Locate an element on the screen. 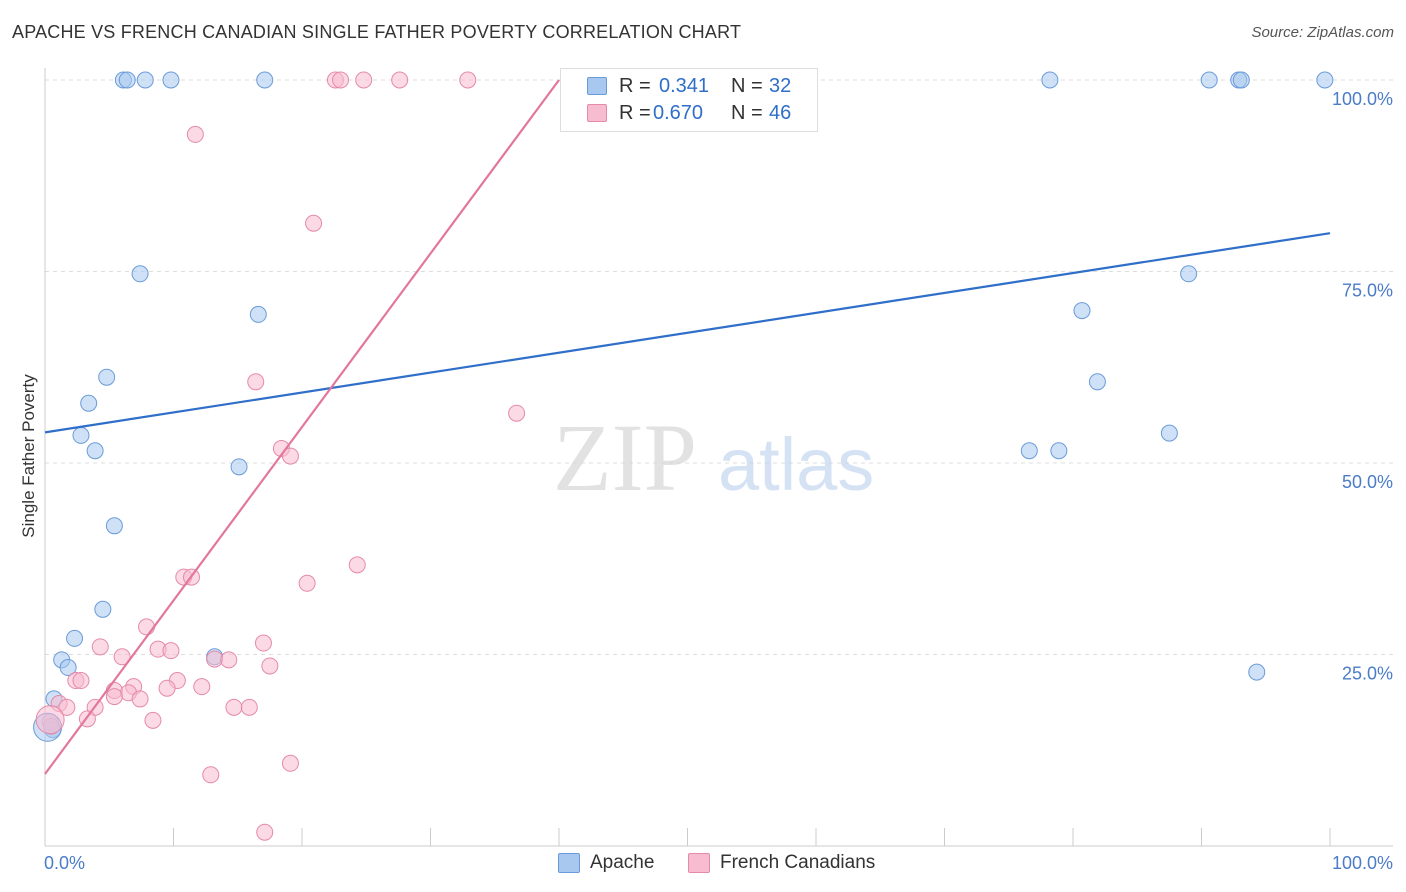 The image size is (1406, 892). legend-label: Apache is located at coordinates (622, 862).